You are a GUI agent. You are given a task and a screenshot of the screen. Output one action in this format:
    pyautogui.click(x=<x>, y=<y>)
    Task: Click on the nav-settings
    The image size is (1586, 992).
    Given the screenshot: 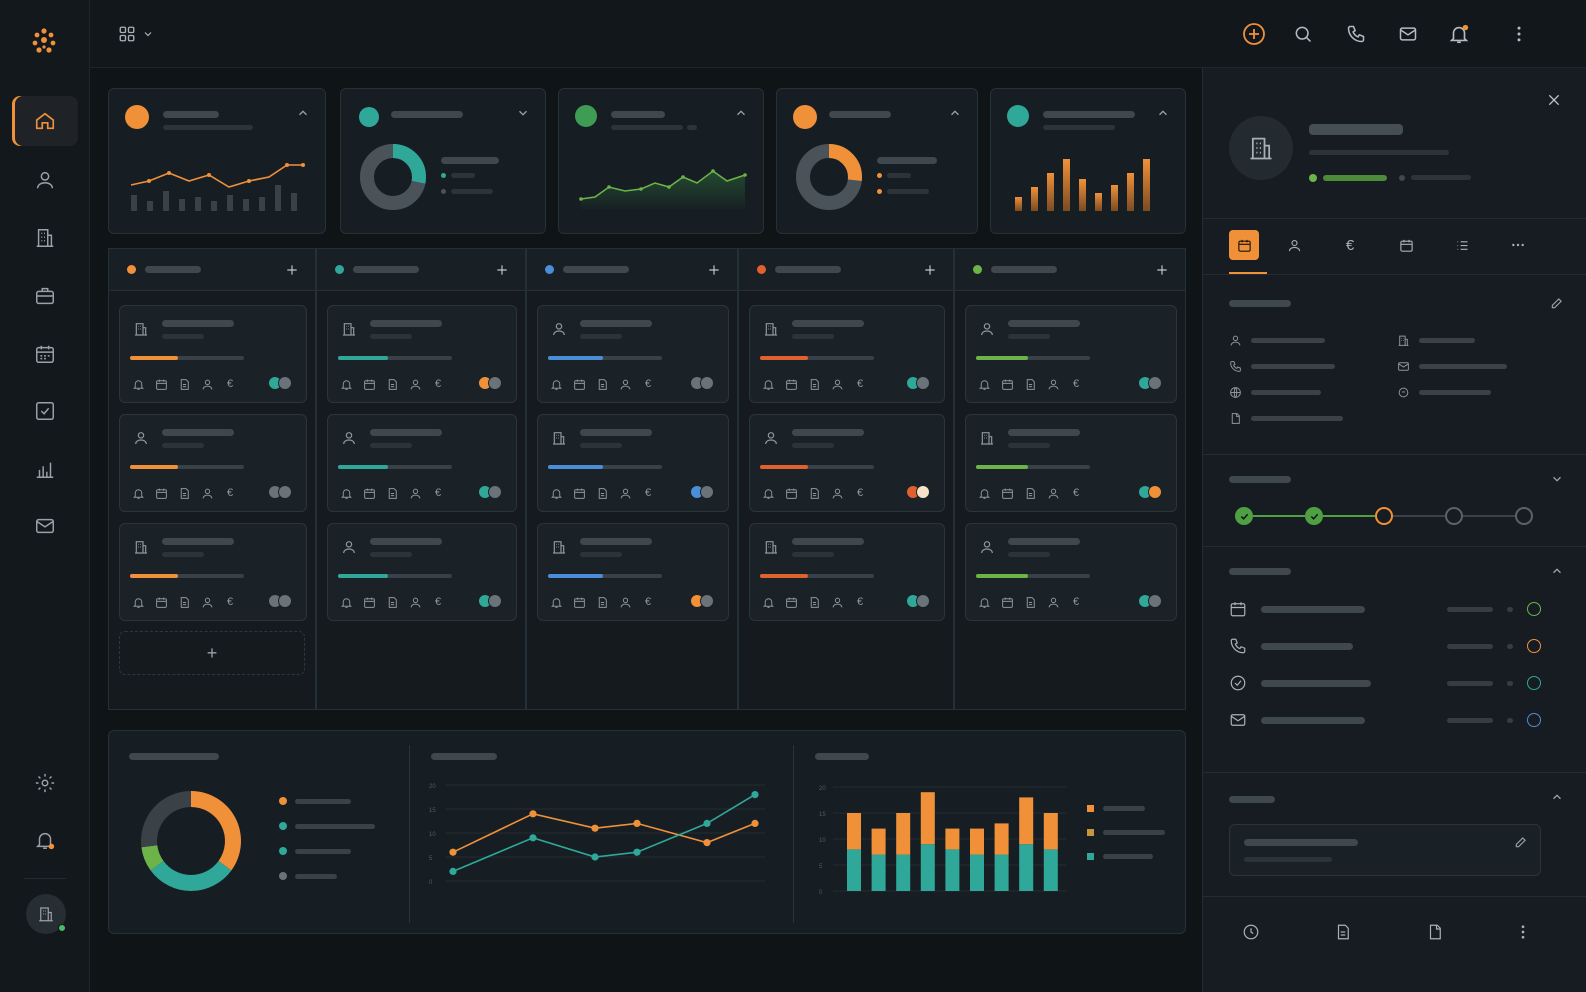 What is the action you would take?
    pyautogui.click(x=45, y=783)
    